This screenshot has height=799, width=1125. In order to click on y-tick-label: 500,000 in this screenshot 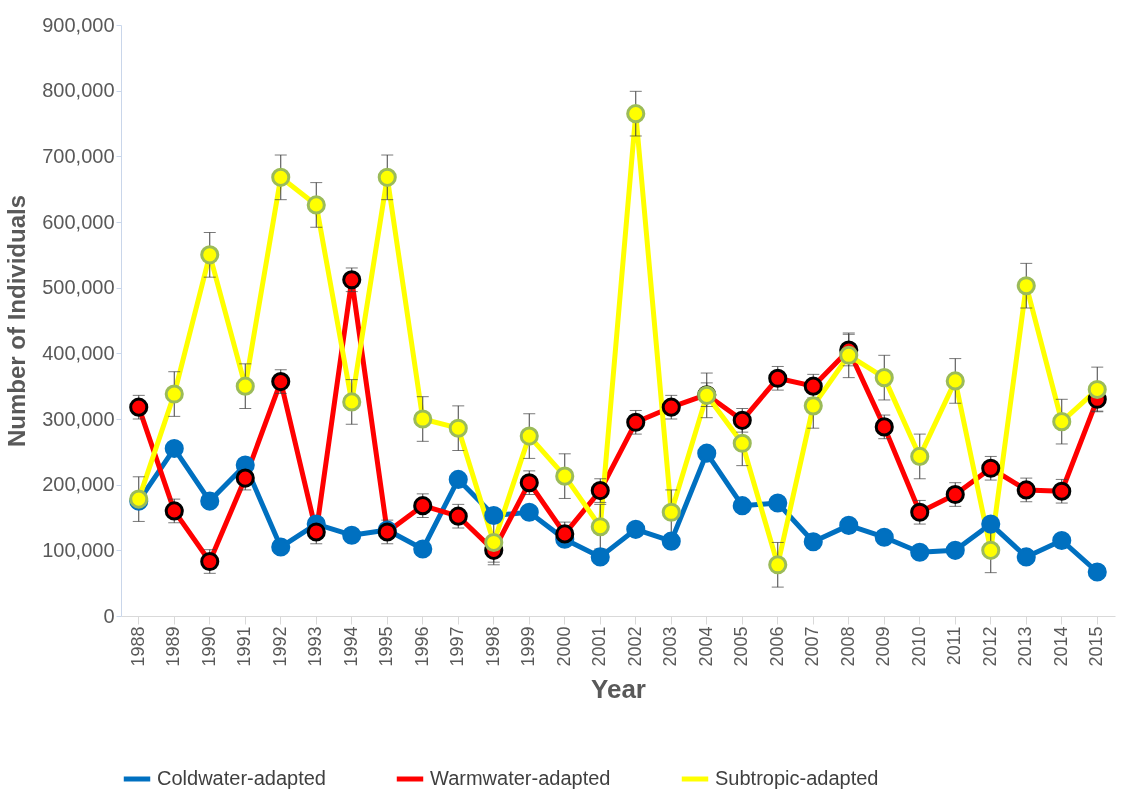, I will do `click(78, 287)`.